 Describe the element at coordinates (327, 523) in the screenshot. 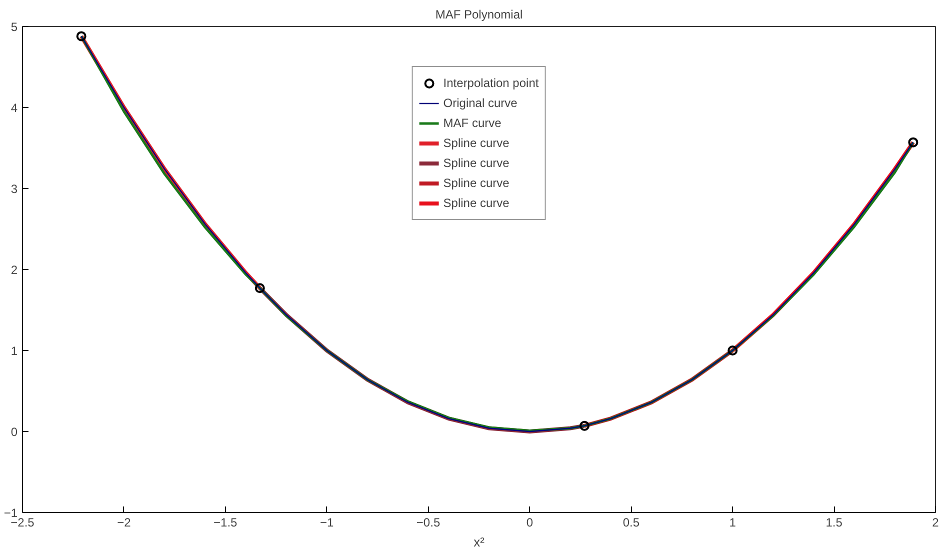

I see `x-tick-label: −1` at that location.